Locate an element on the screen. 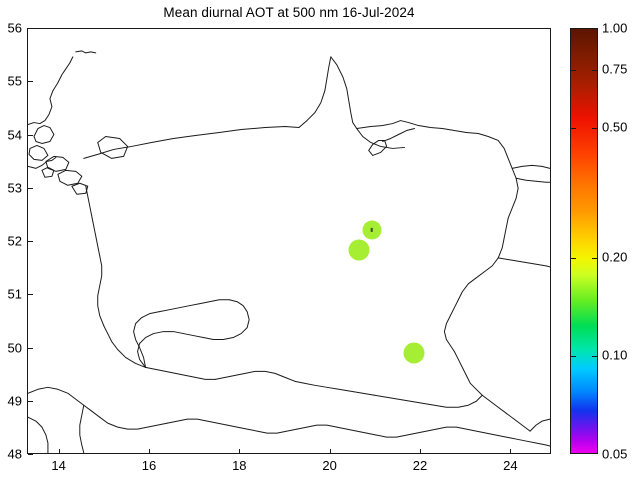  y-tick-label: 54 is located at coordinates (14, 134).